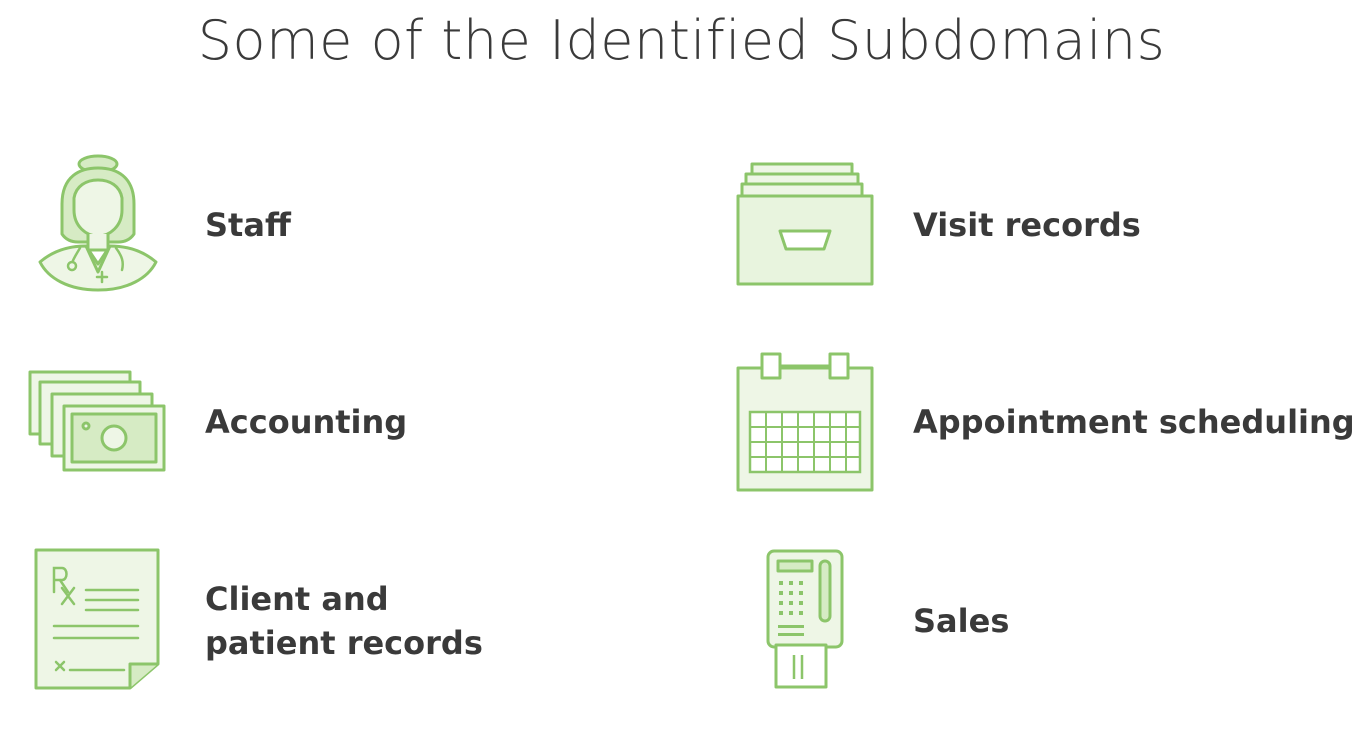 Image resolution: width=1363 pixels, height=741 pixels. What do you see at coordinates (98, 224) in the screenshot?
I see `staff-nurse-icon` at bounding box center [98, 224].